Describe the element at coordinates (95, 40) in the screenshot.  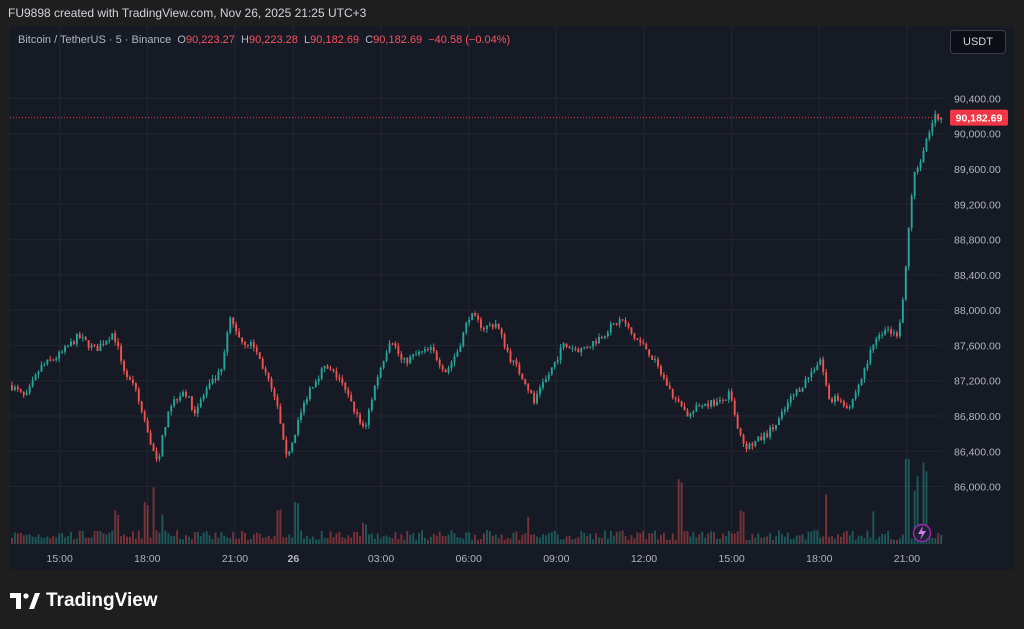
I see `symbol-label: Bitcoin / TetherUS · 5 · Binance` at that location.